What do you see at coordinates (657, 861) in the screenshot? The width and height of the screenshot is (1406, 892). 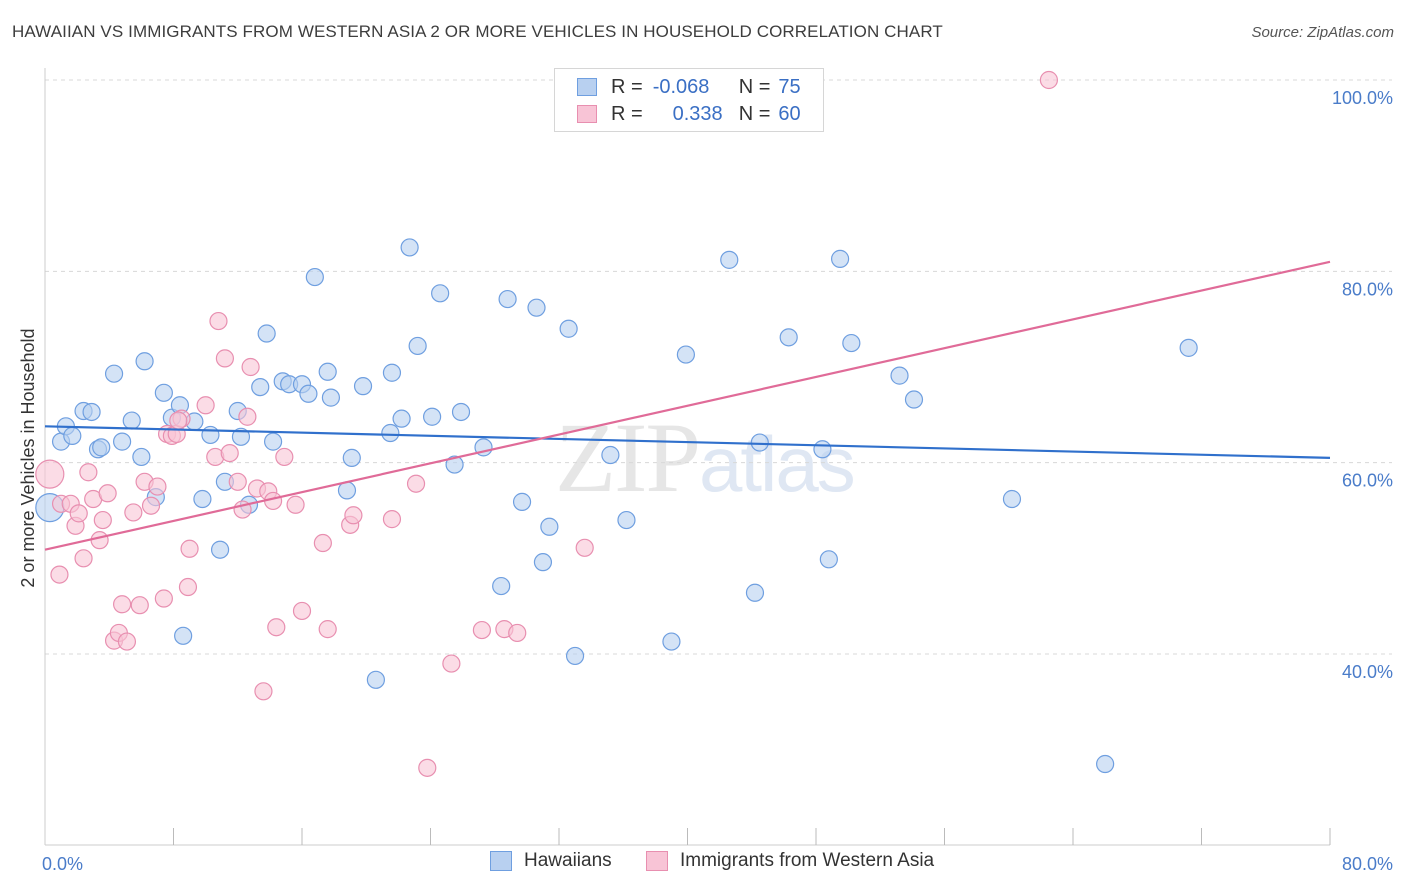 I see `series-legend-swatch-immigrants` at bounding box center [657, 861].